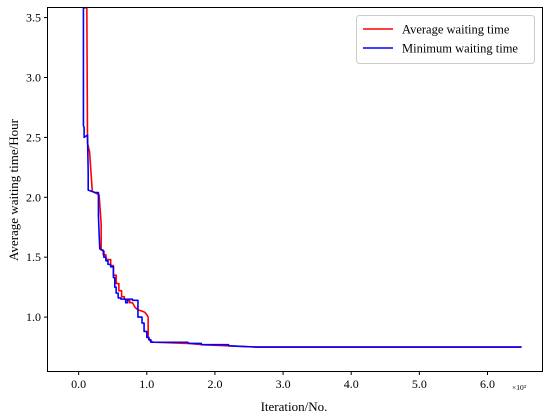 The image size is (550, 418). What do you see at coordinates (33, 197) in the screenshot?
I see `y-tick-label: 2.0` at bounding box center [33, 197].